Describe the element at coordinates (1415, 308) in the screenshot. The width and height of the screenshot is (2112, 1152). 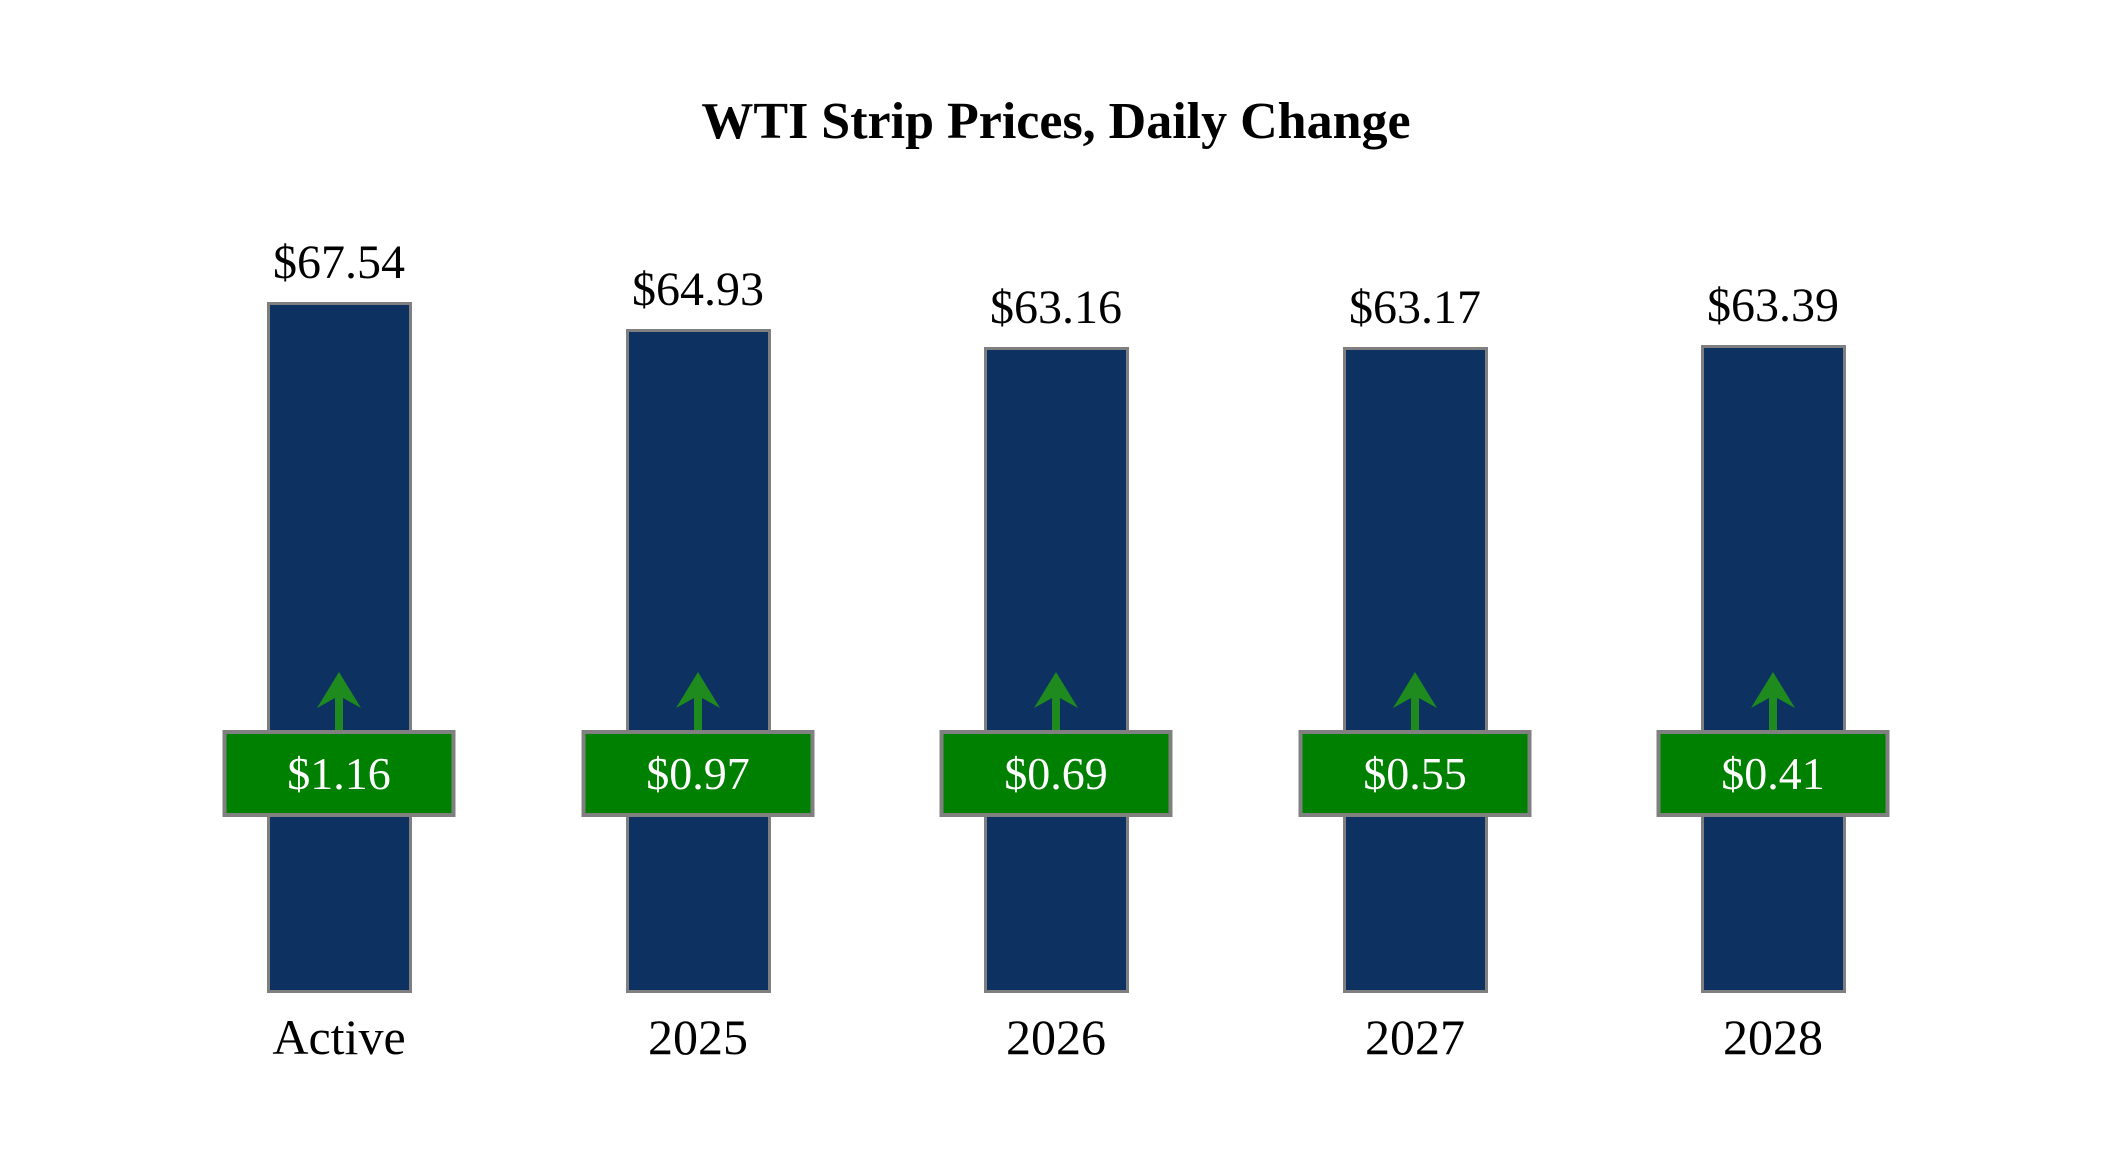
I see `strip-price-label: $63.17` at that location.